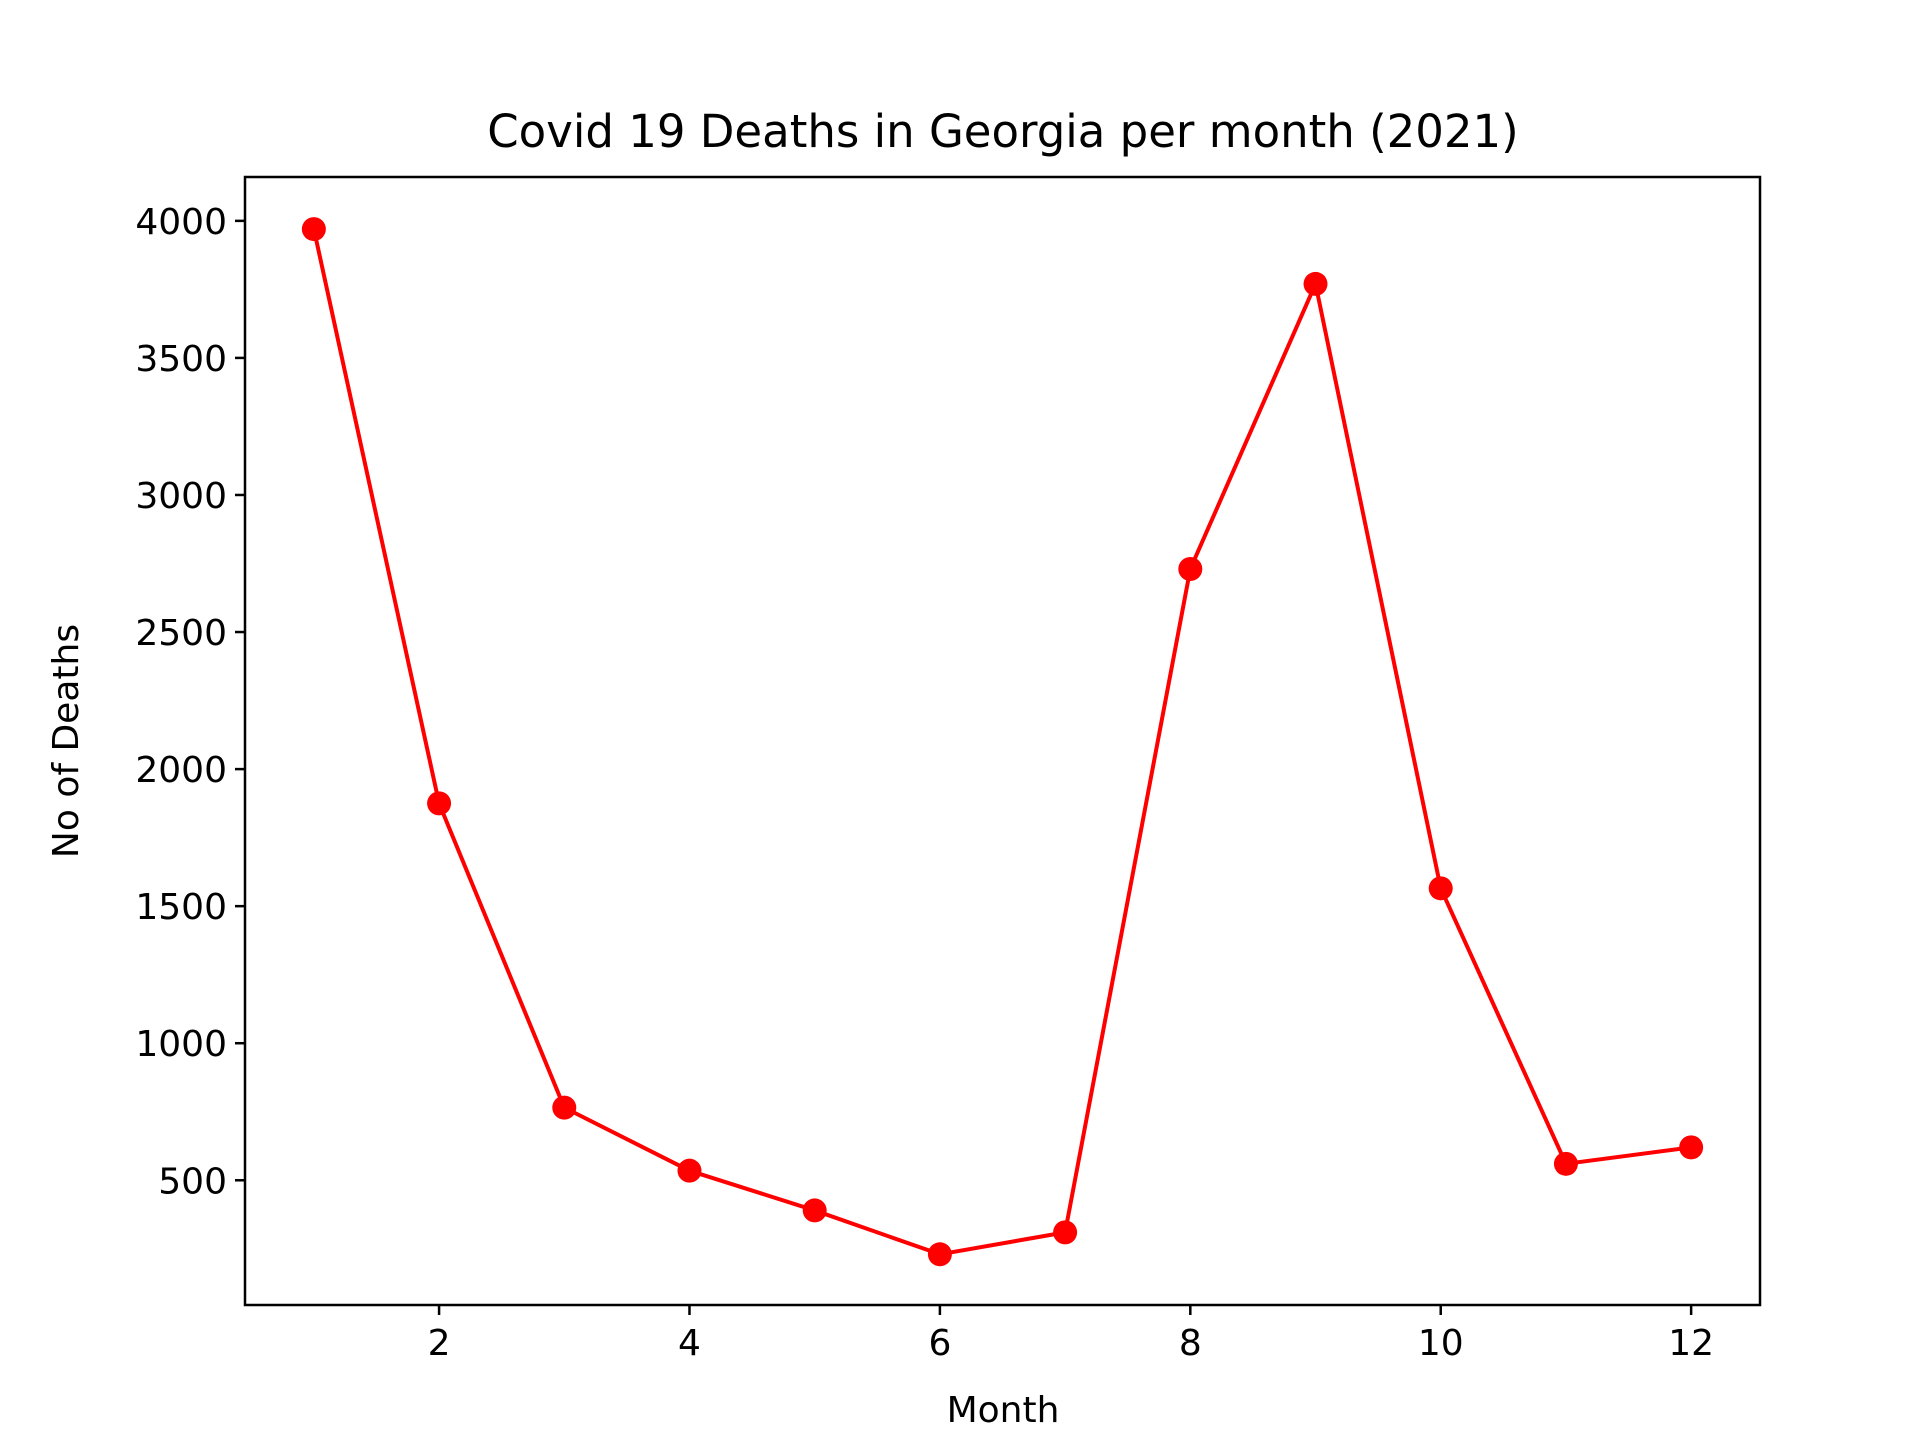 Image resolution: width=1920 pixels, height=1440 pixels. I want to click on y-tick-label: 2000, so click(181, 770).